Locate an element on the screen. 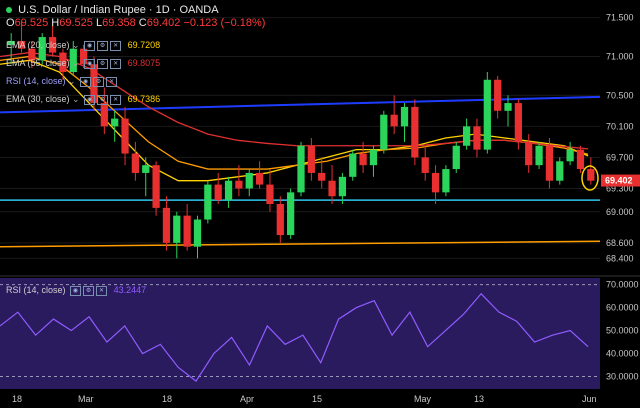 The image size is (640, 408). ema55-value: 69.8075 is located at coordinates (144, 63).